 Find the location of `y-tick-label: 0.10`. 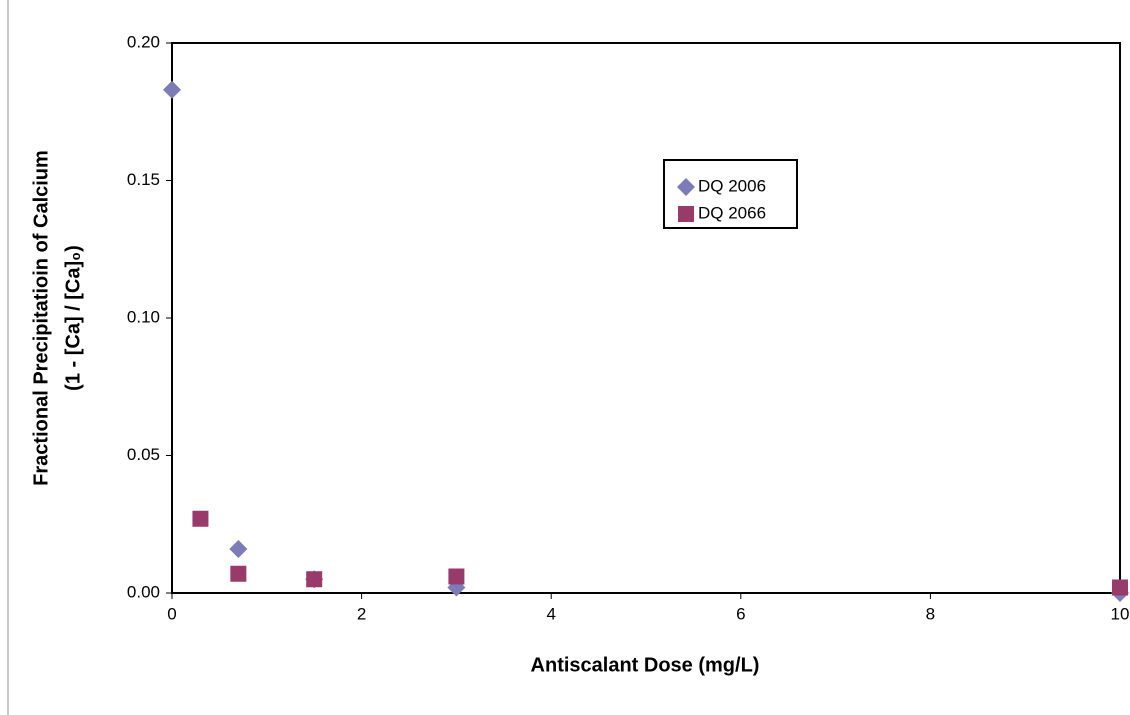

y-tick-label: 0.10 is located at coordinates (143, 316).